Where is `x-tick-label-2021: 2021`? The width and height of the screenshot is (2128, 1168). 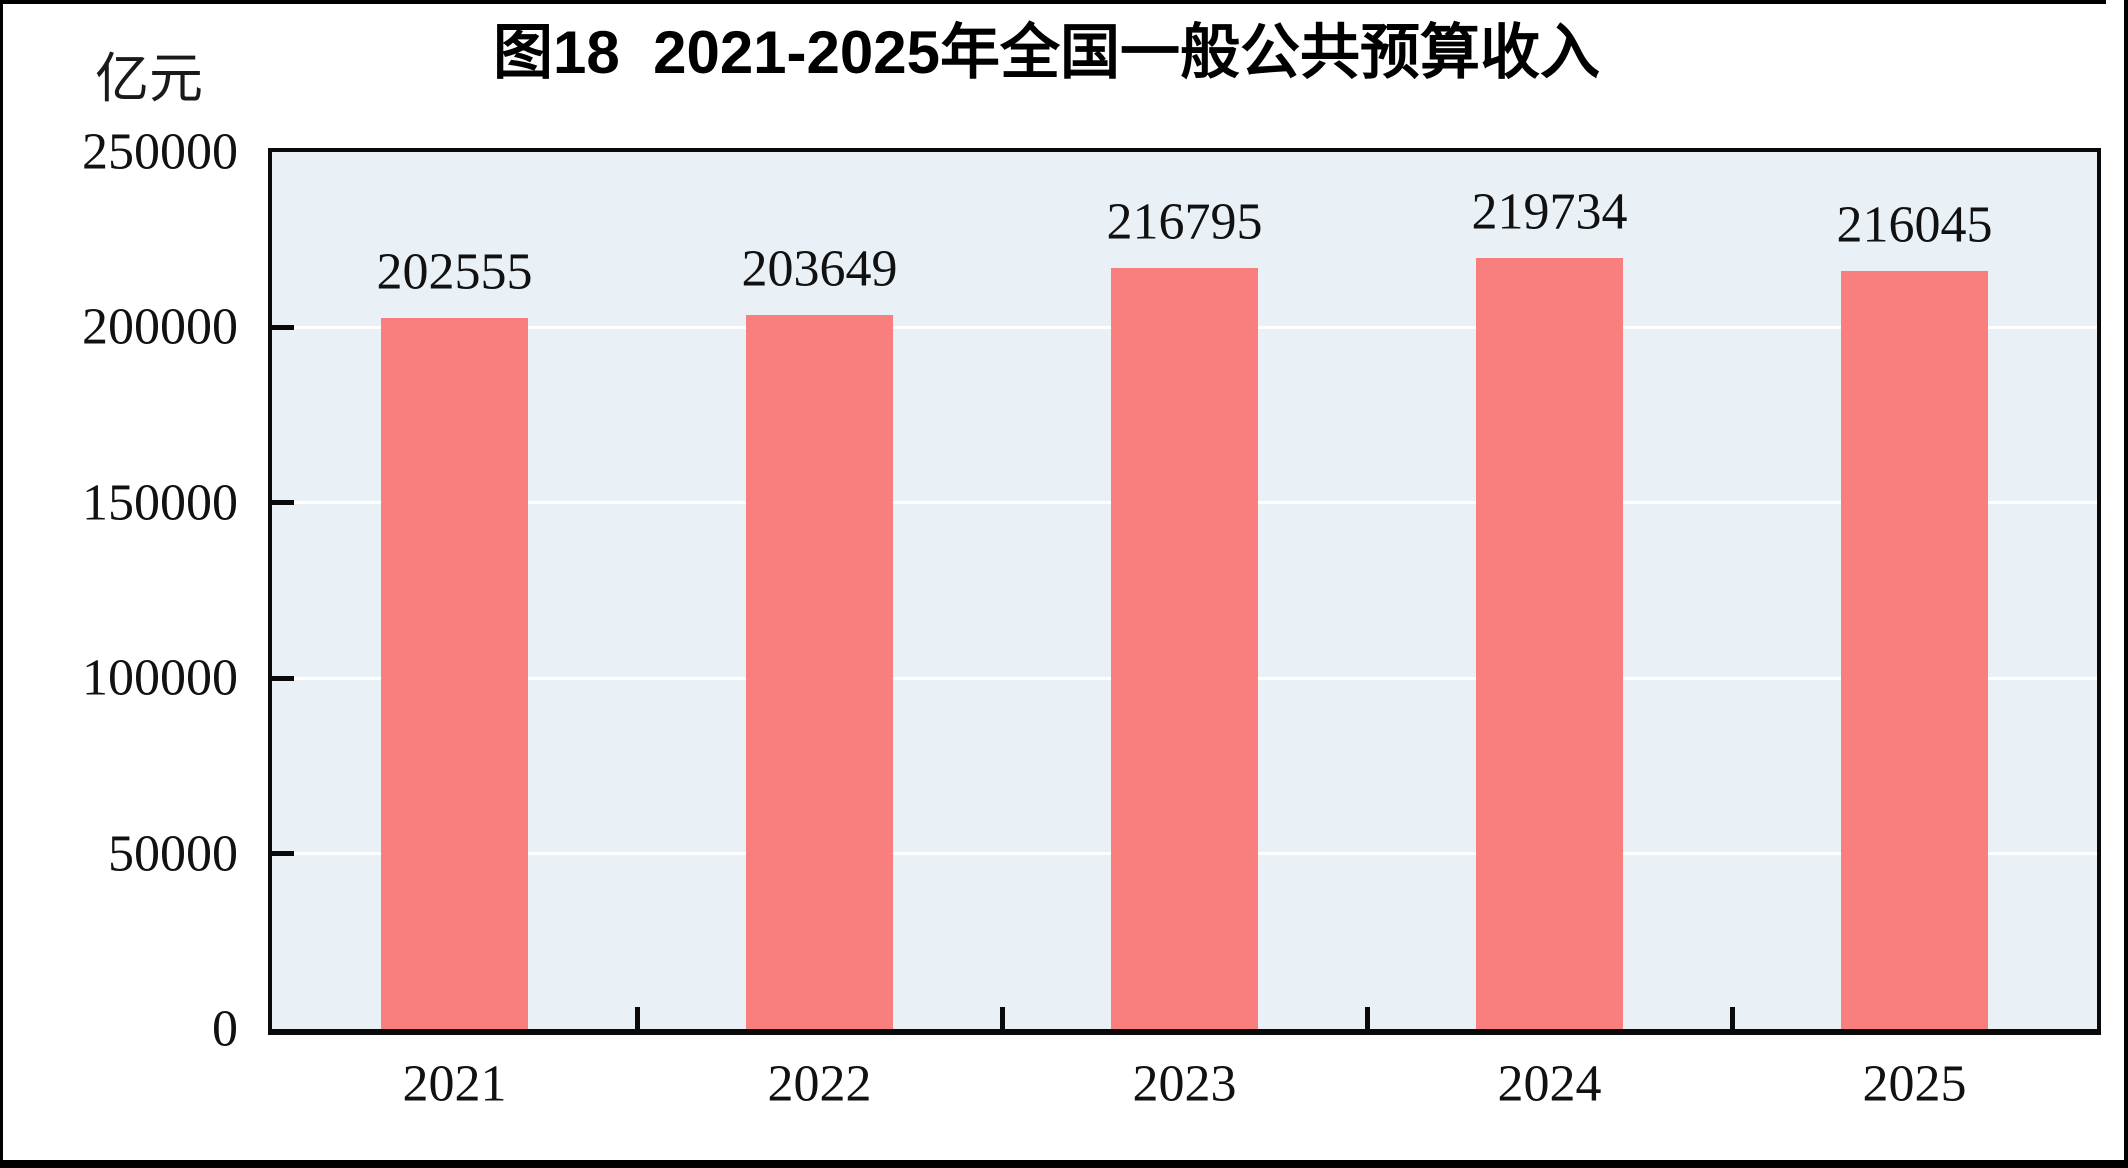
x-tick-label-2021: 2021 is located at coordinates (454, 1084).